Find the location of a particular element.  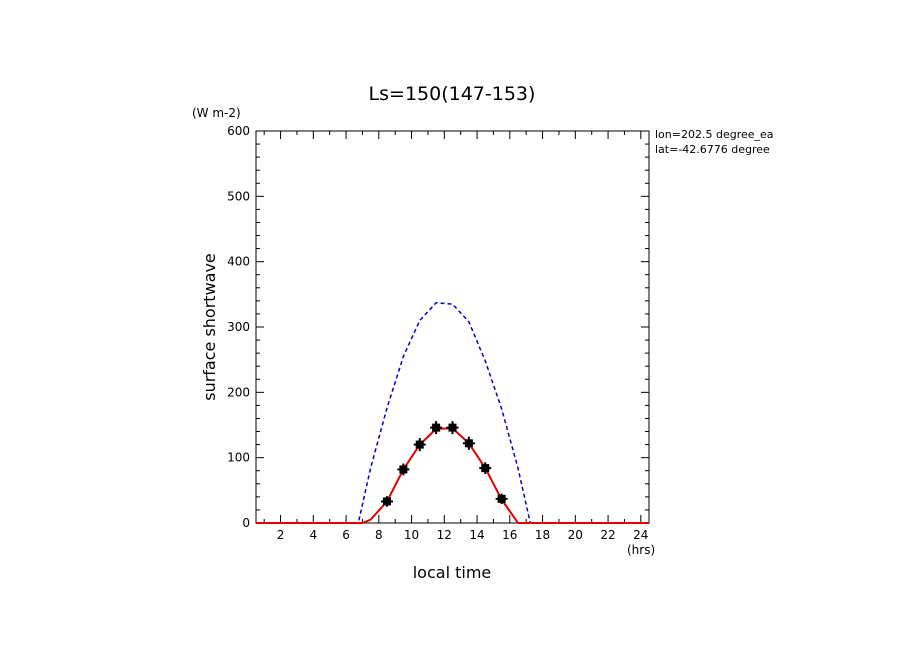

y-tick-label: 0 is located at coordinates (246, 523).